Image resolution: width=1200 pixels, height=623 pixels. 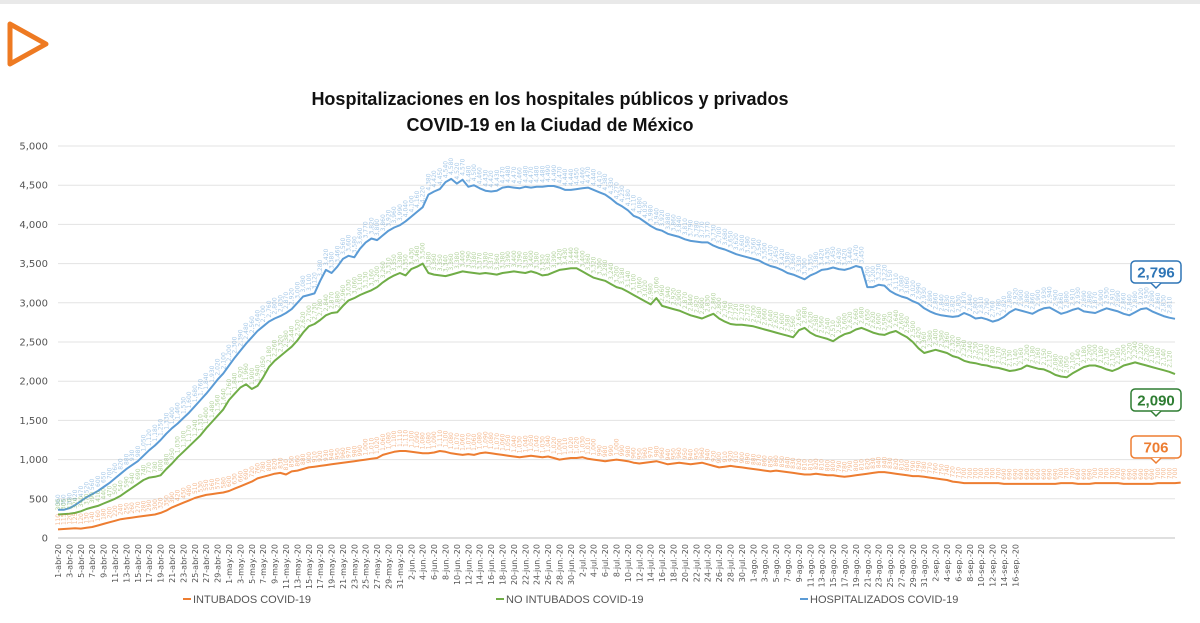 What do you see at coordinates (725, 457) in the screenshot?
I see `data-label: 910` at bounding box center [725, 457].